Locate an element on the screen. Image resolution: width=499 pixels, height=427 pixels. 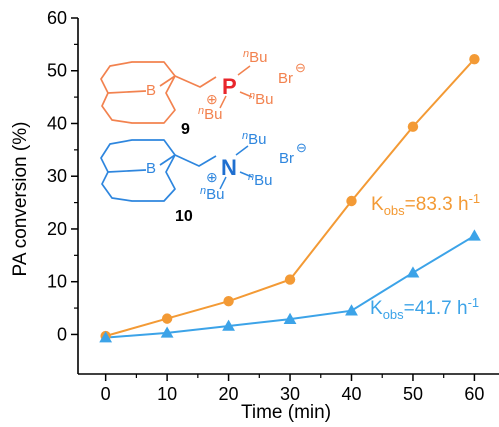
substituent-10-a: nBu is located at coordinates (254, 139).